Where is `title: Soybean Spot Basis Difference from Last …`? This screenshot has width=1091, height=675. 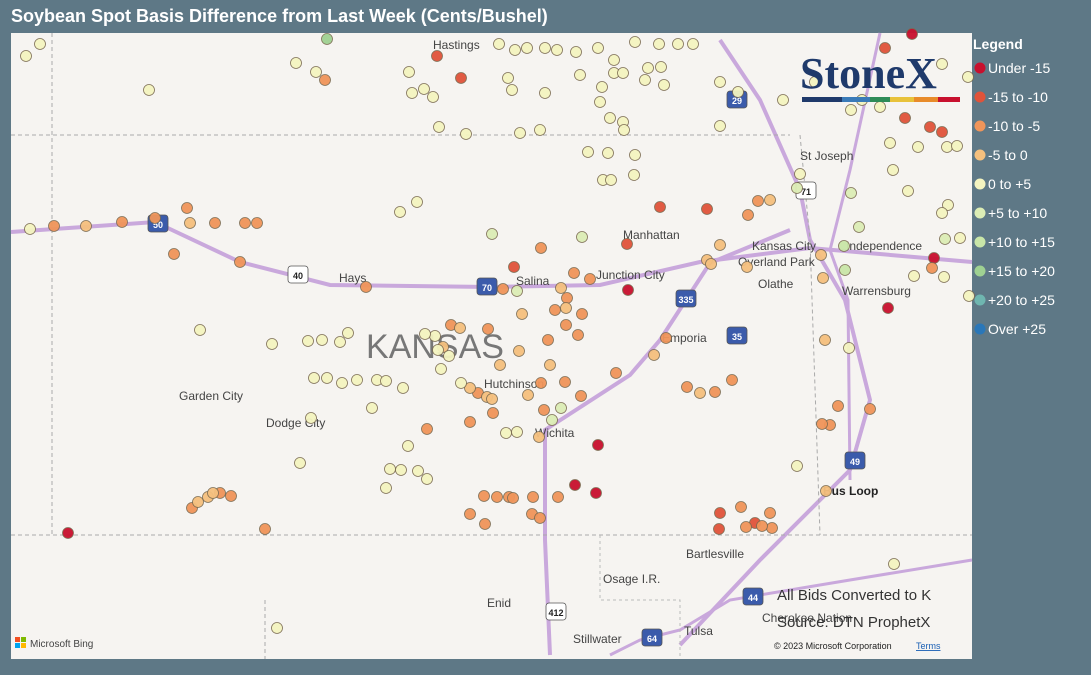 title: Soybean Spot Basis Difference from Last … is located at coordinates (279, 16).